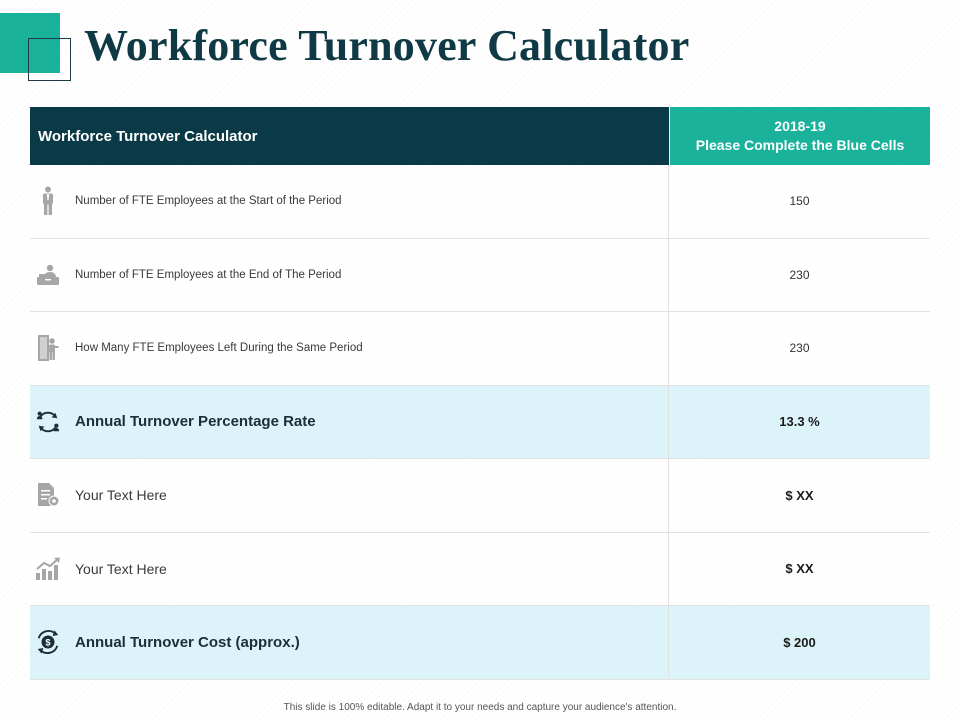 The height and width of the screenshot is (720, 960). Describe the element at coordinates (48, 348) in the screenshot. I see `person-exit-door-icon` at that location.